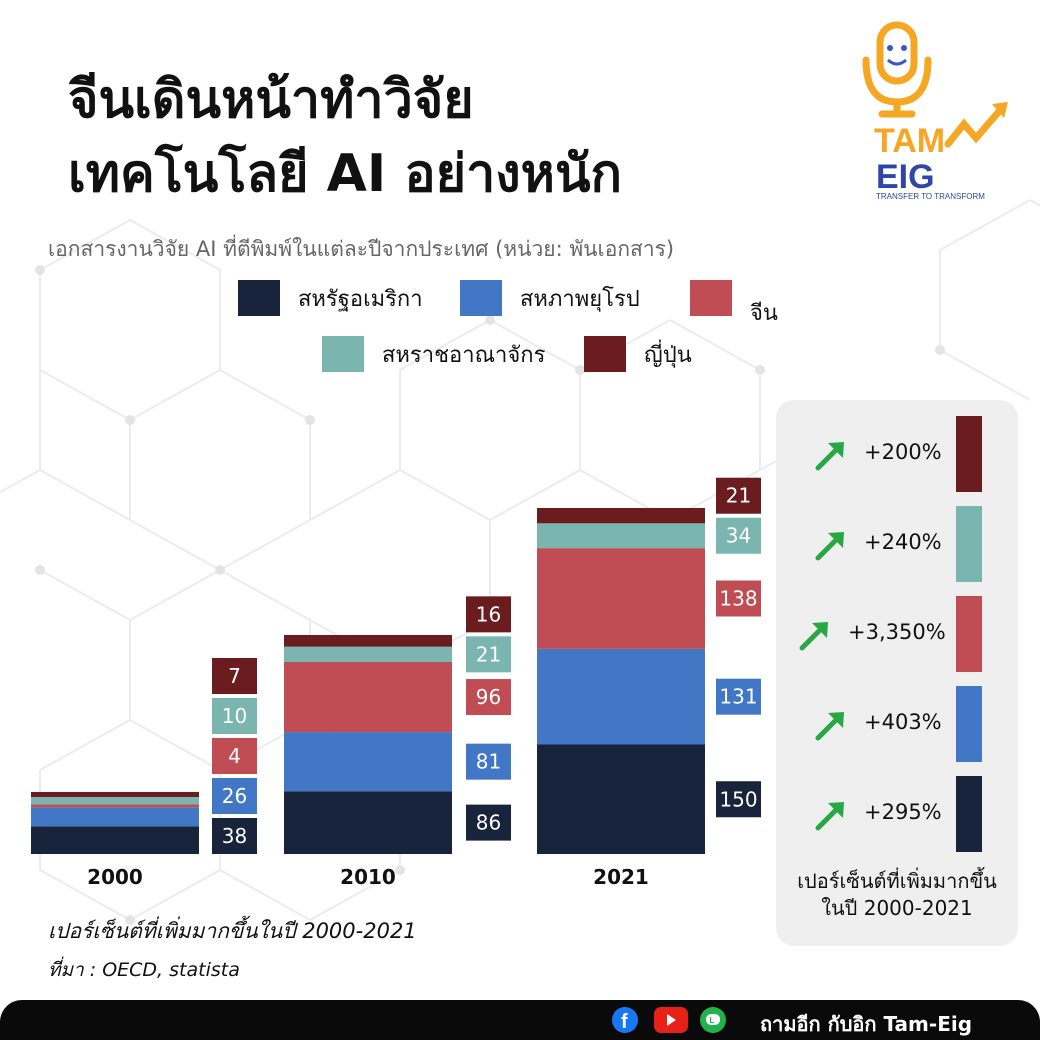  I want to click on bar-japan-2010, so click(368, 641).